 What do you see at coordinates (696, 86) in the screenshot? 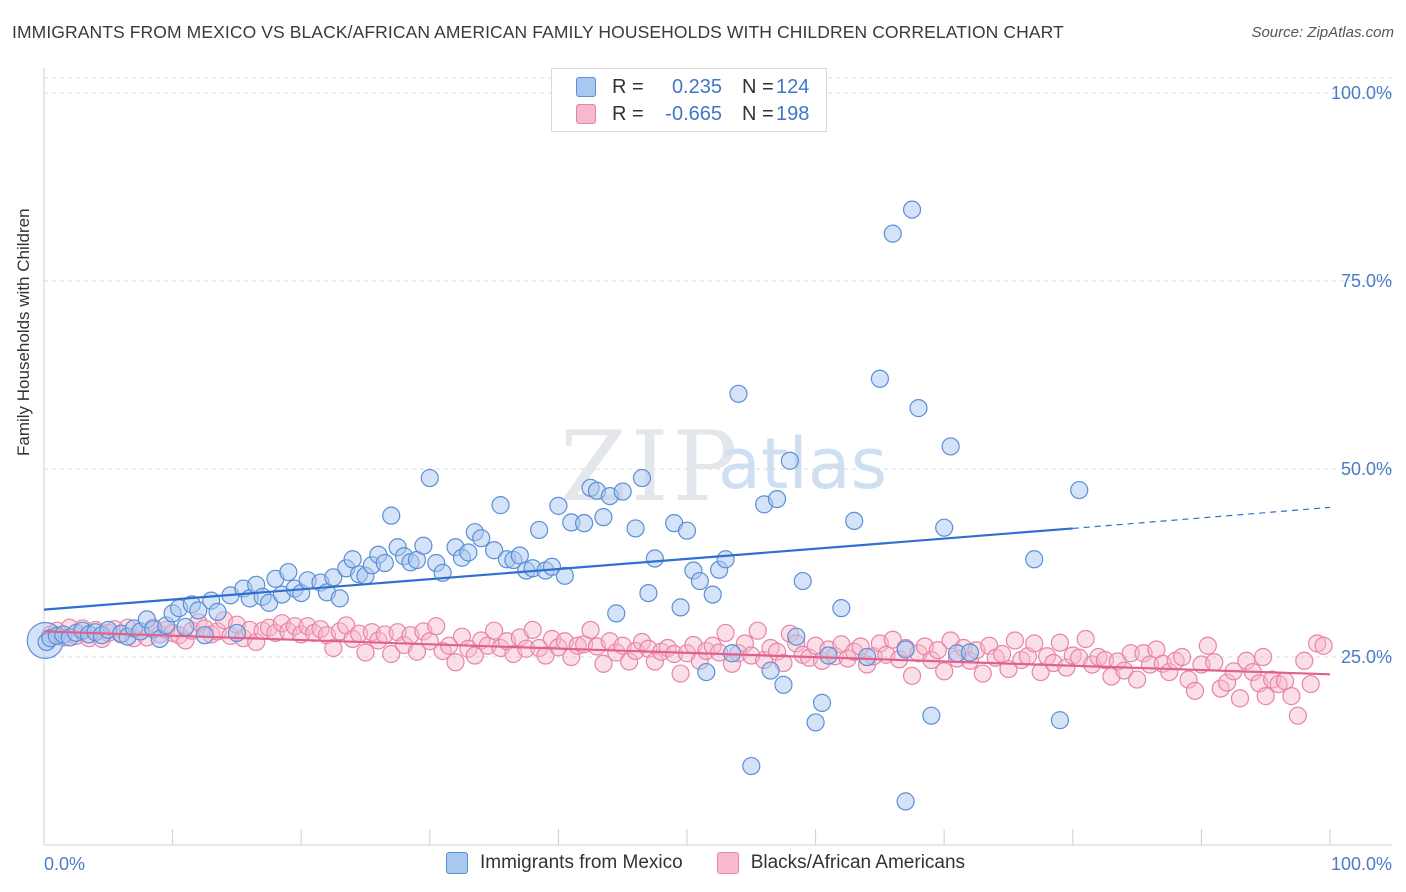
I see `legend-r-value: 0.235` at bounding box center [696, 86].